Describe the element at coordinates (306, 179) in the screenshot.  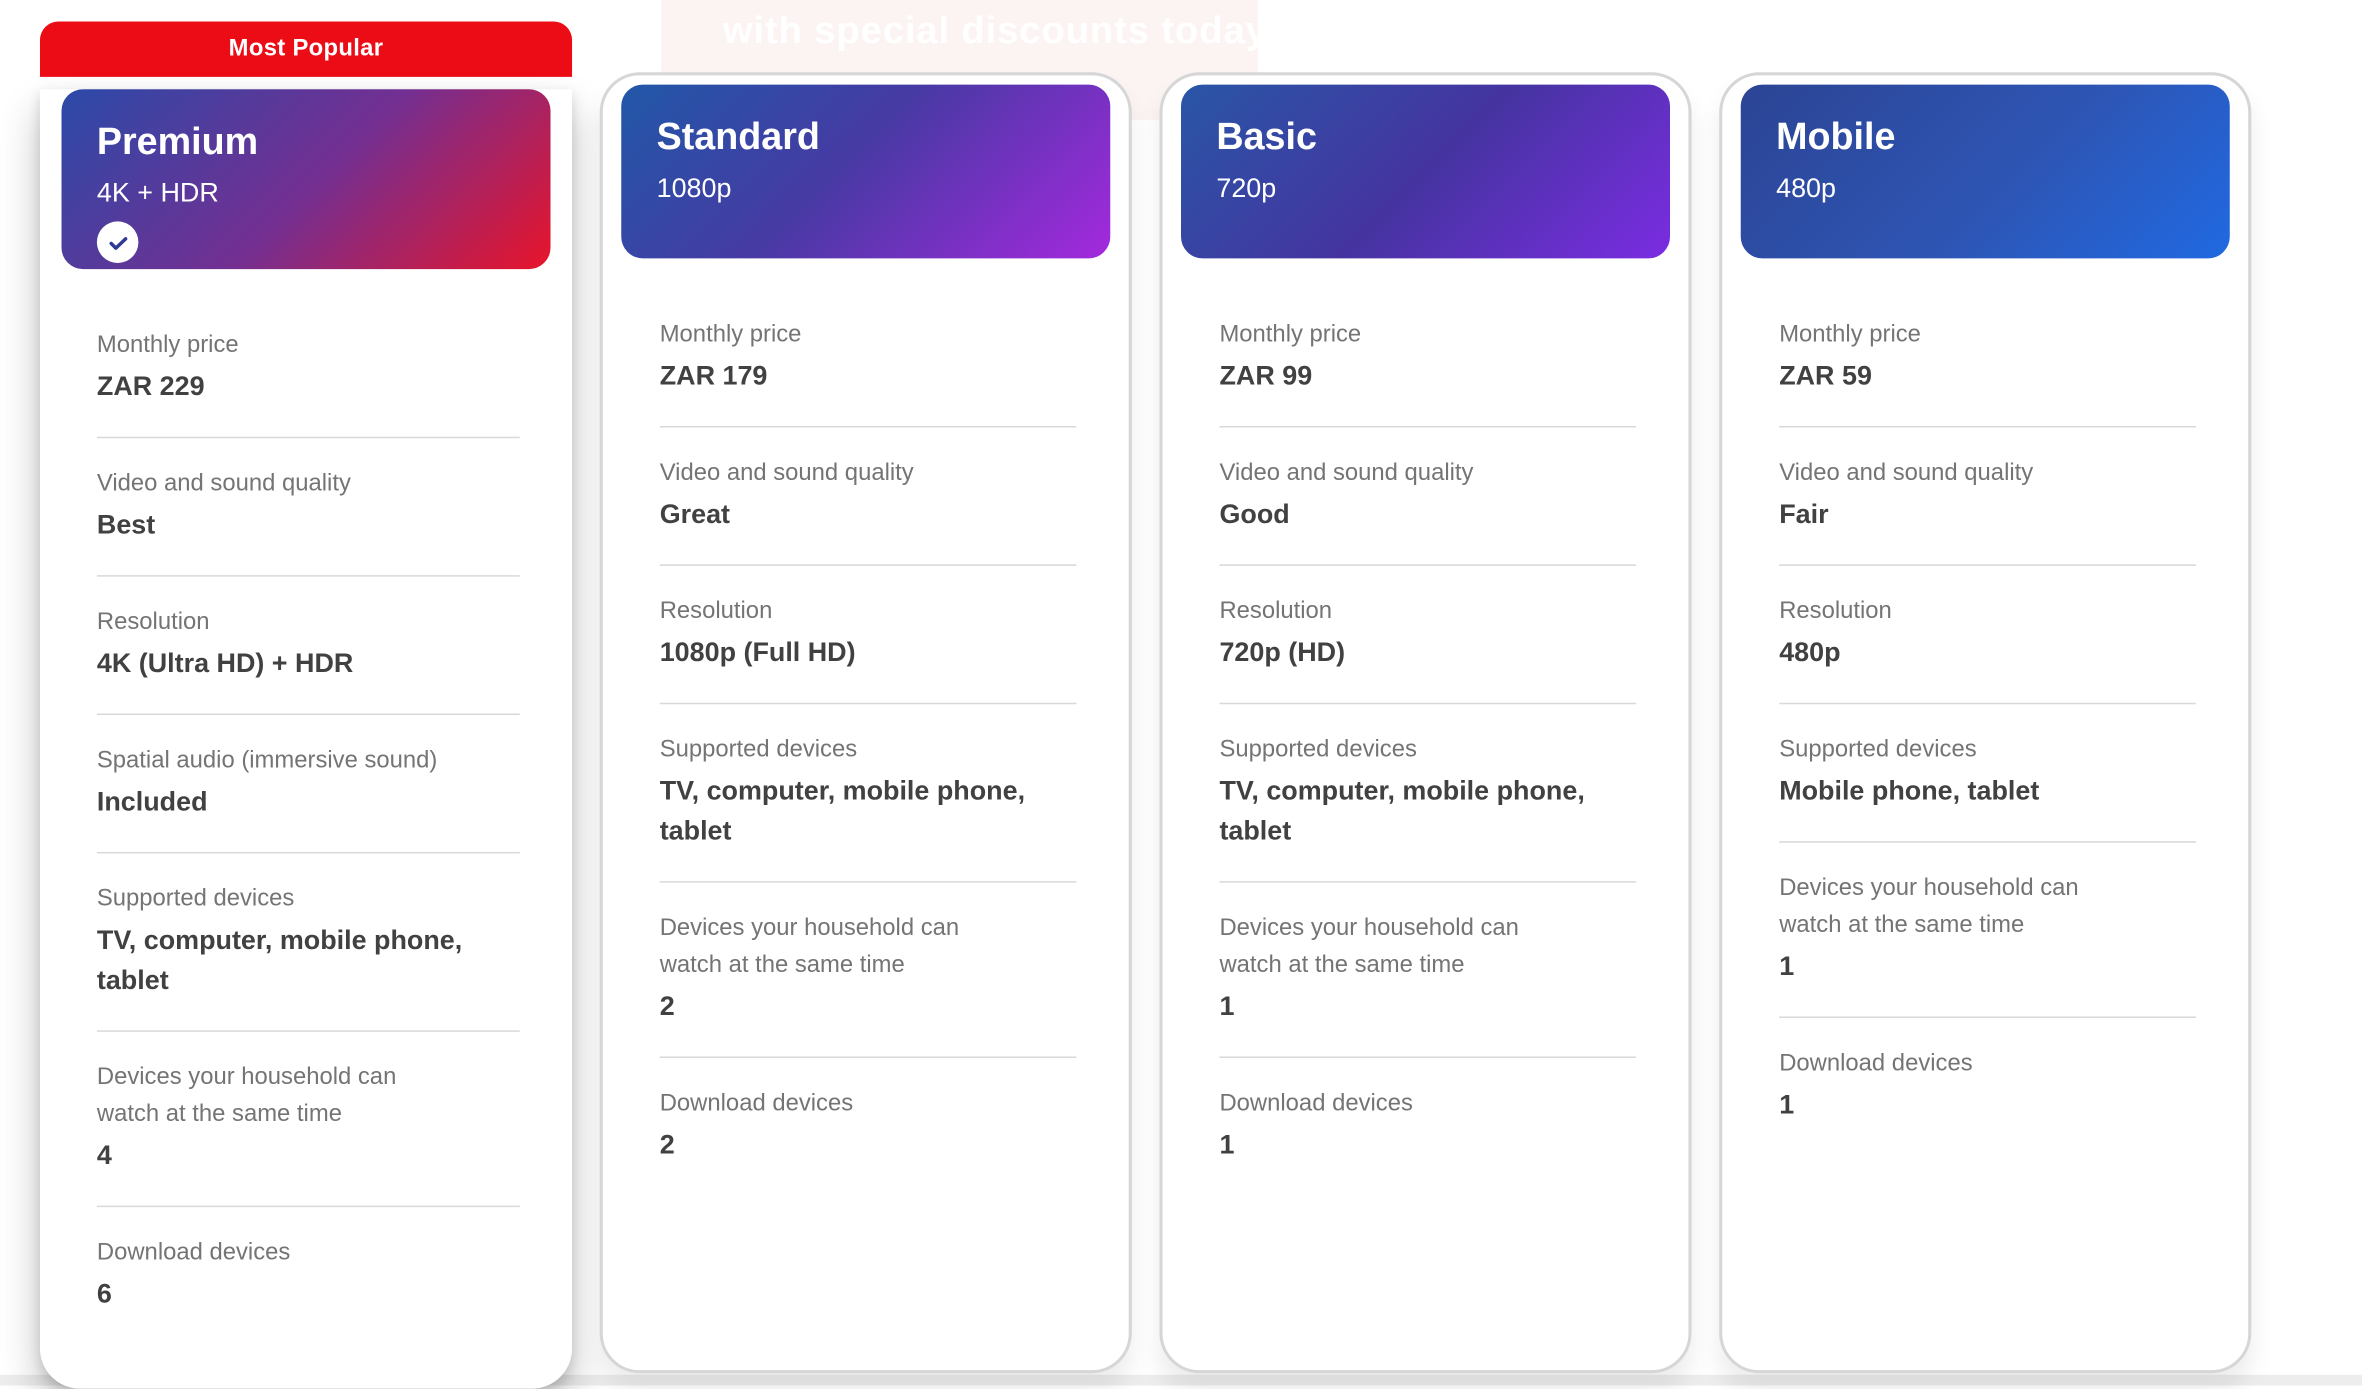
I see `plan-header: Premium 4K + HDR` at that location.